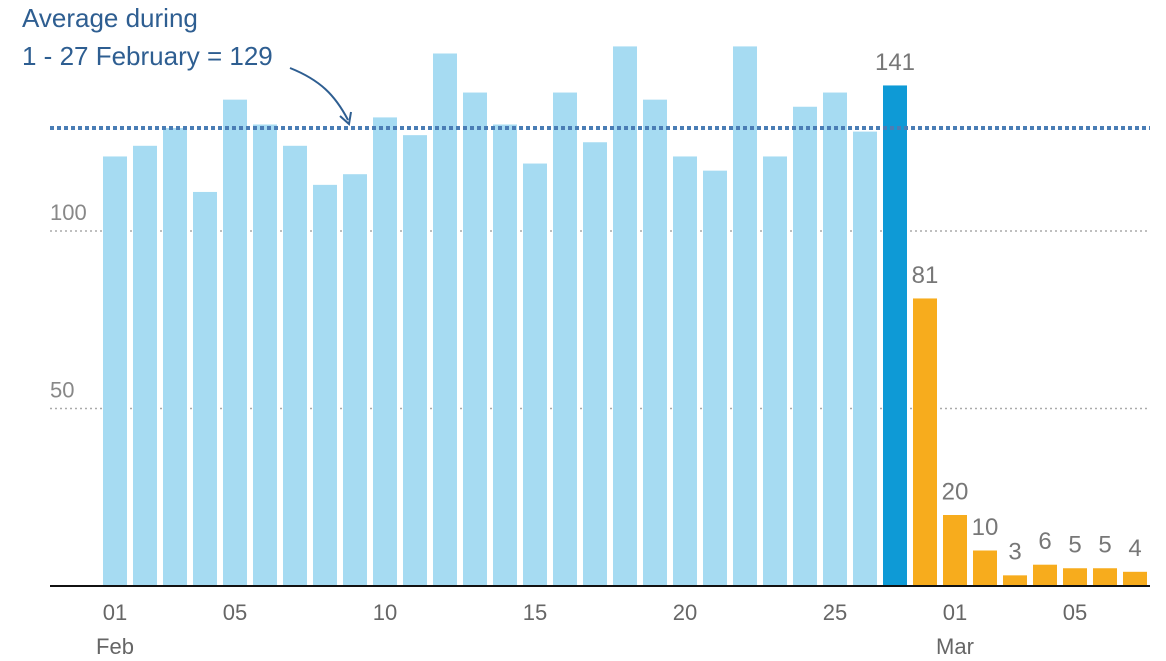 Image resolution: width=1166 pixels, height=661 pixels. What do you see at coordinates (1044, 541) in the screenshot?
I see `value-label: 6` at bounding box center [1044, 541].